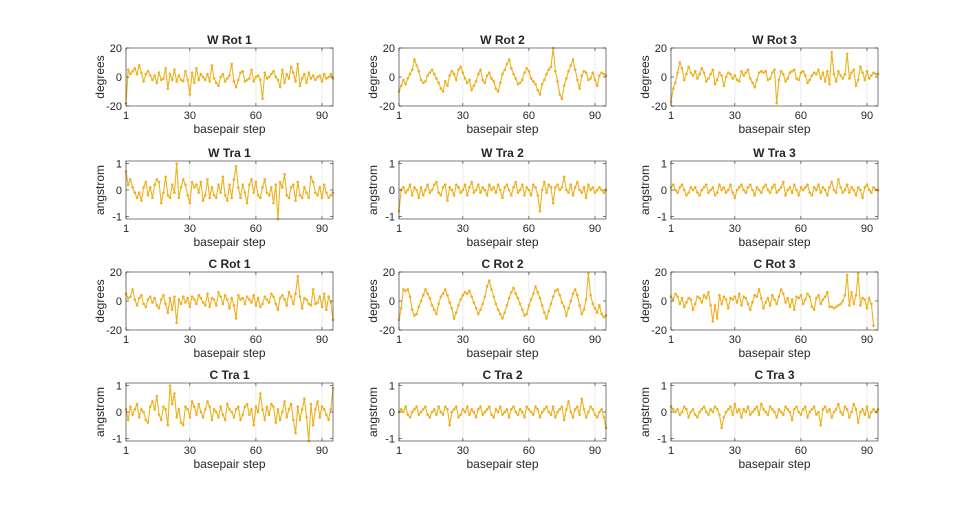  Describe the element at coordinates (119, 165) in the screenshot. I see `y-tick-label: 1` at that location.